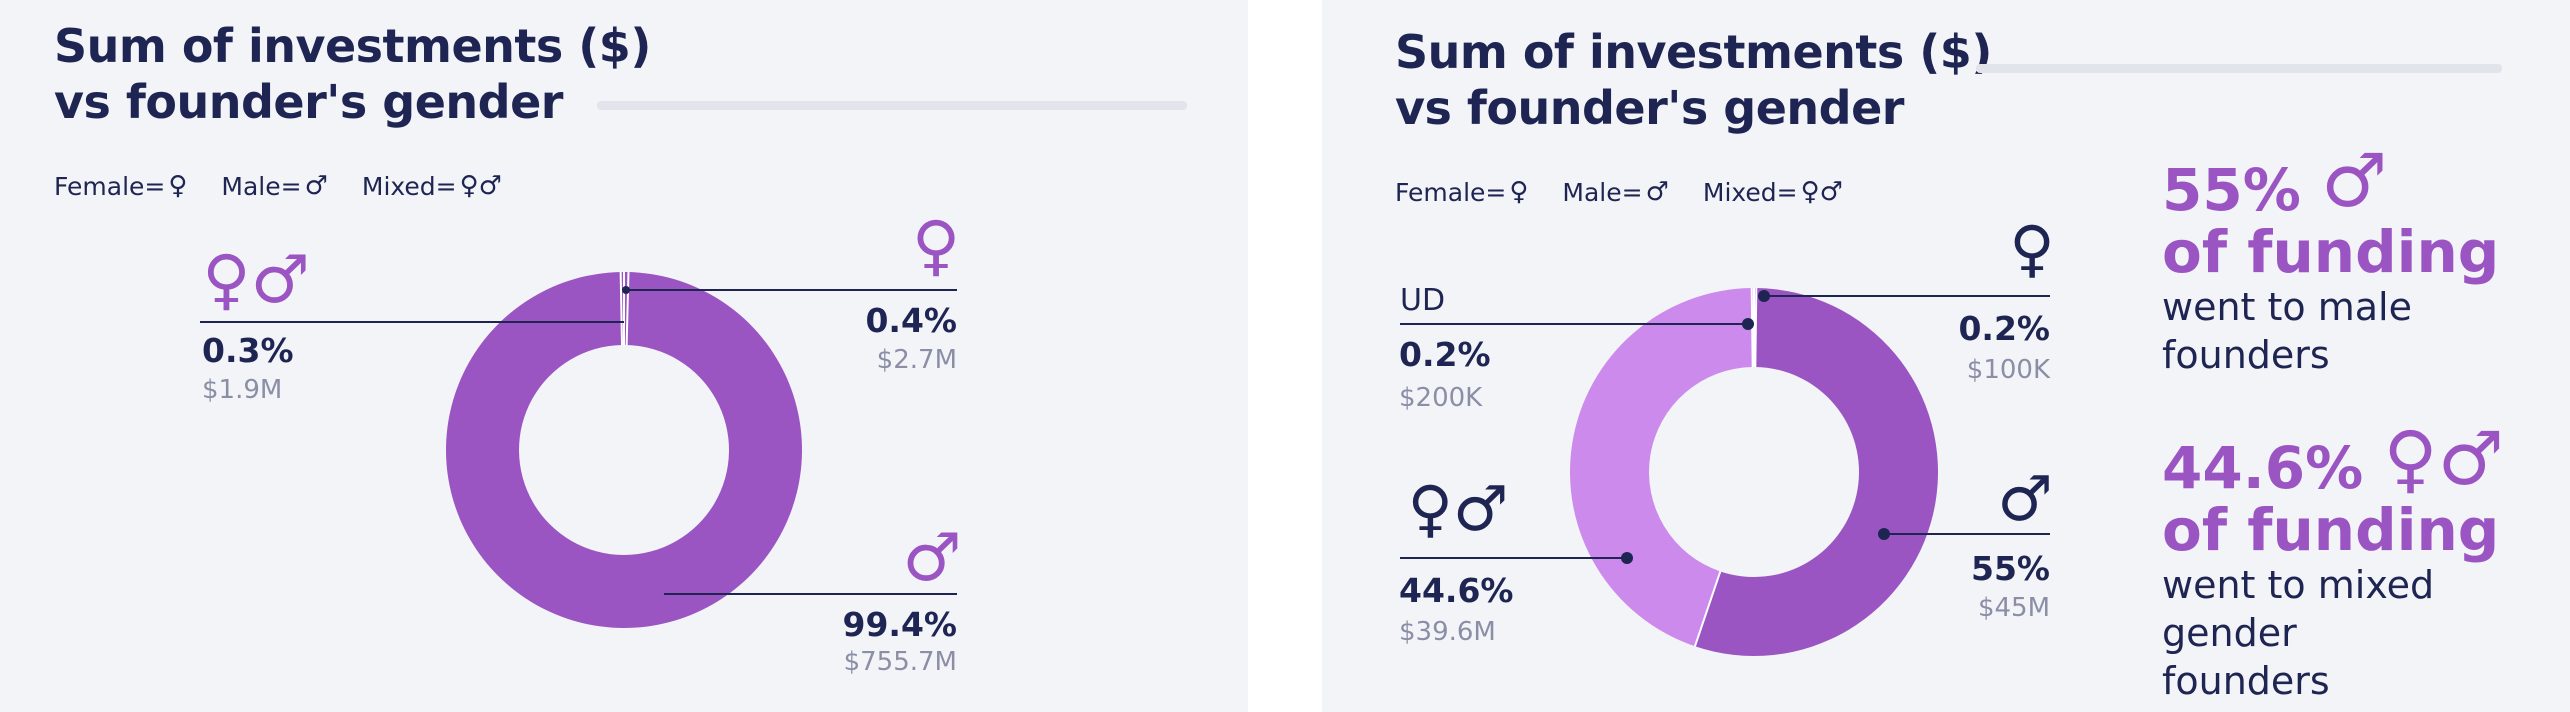 The height and width of the screenshot is (712, 2570). Describe the element at coordinates (2246, 681) in the screenshot. I see `mixed-callout-line2: founders` at that location.